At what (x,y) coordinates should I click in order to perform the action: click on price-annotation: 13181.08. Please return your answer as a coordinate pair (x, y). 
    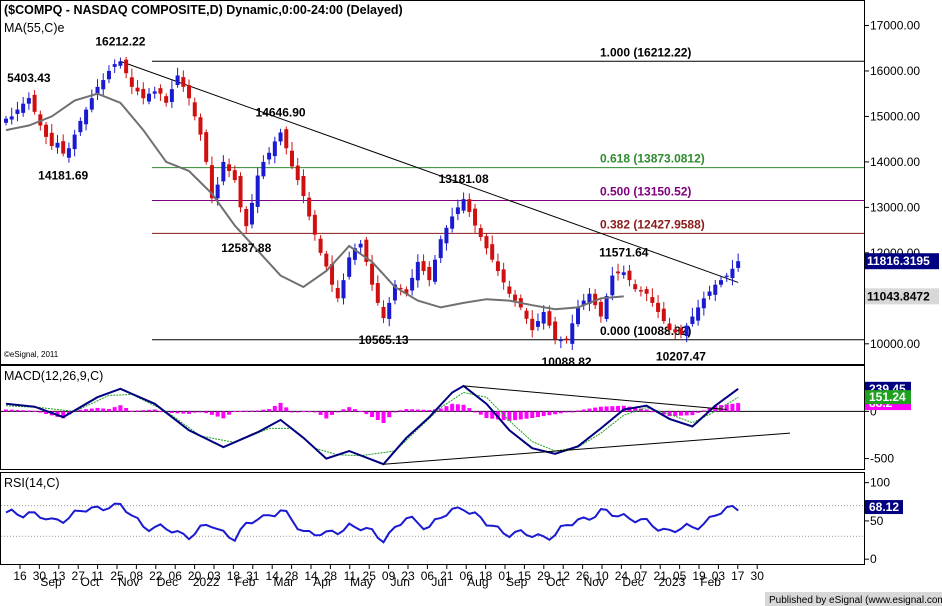
    Looking at the image, I should click on (464, 179).